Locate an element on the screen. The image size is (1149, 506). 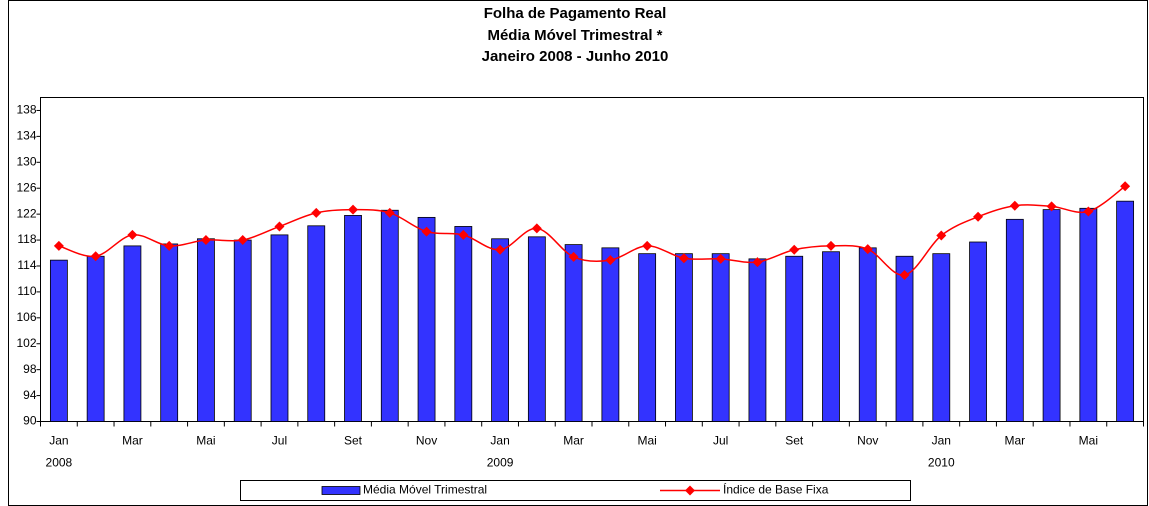
x-year-label: 2008 is located at coordinates (59, 463).